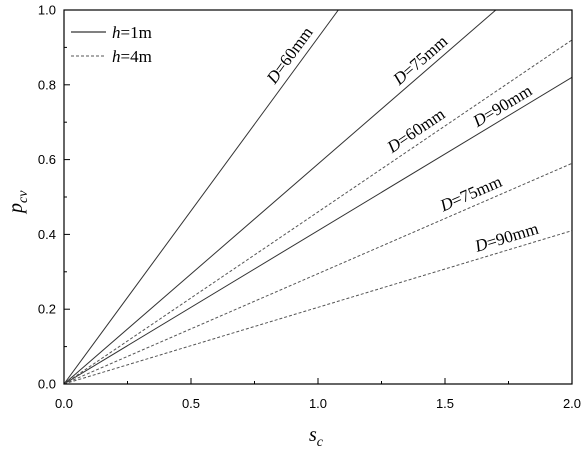  Describe the element at coordinates (47, 10) in the screenshot. I see `y-tick-label: 1.0` at that location.